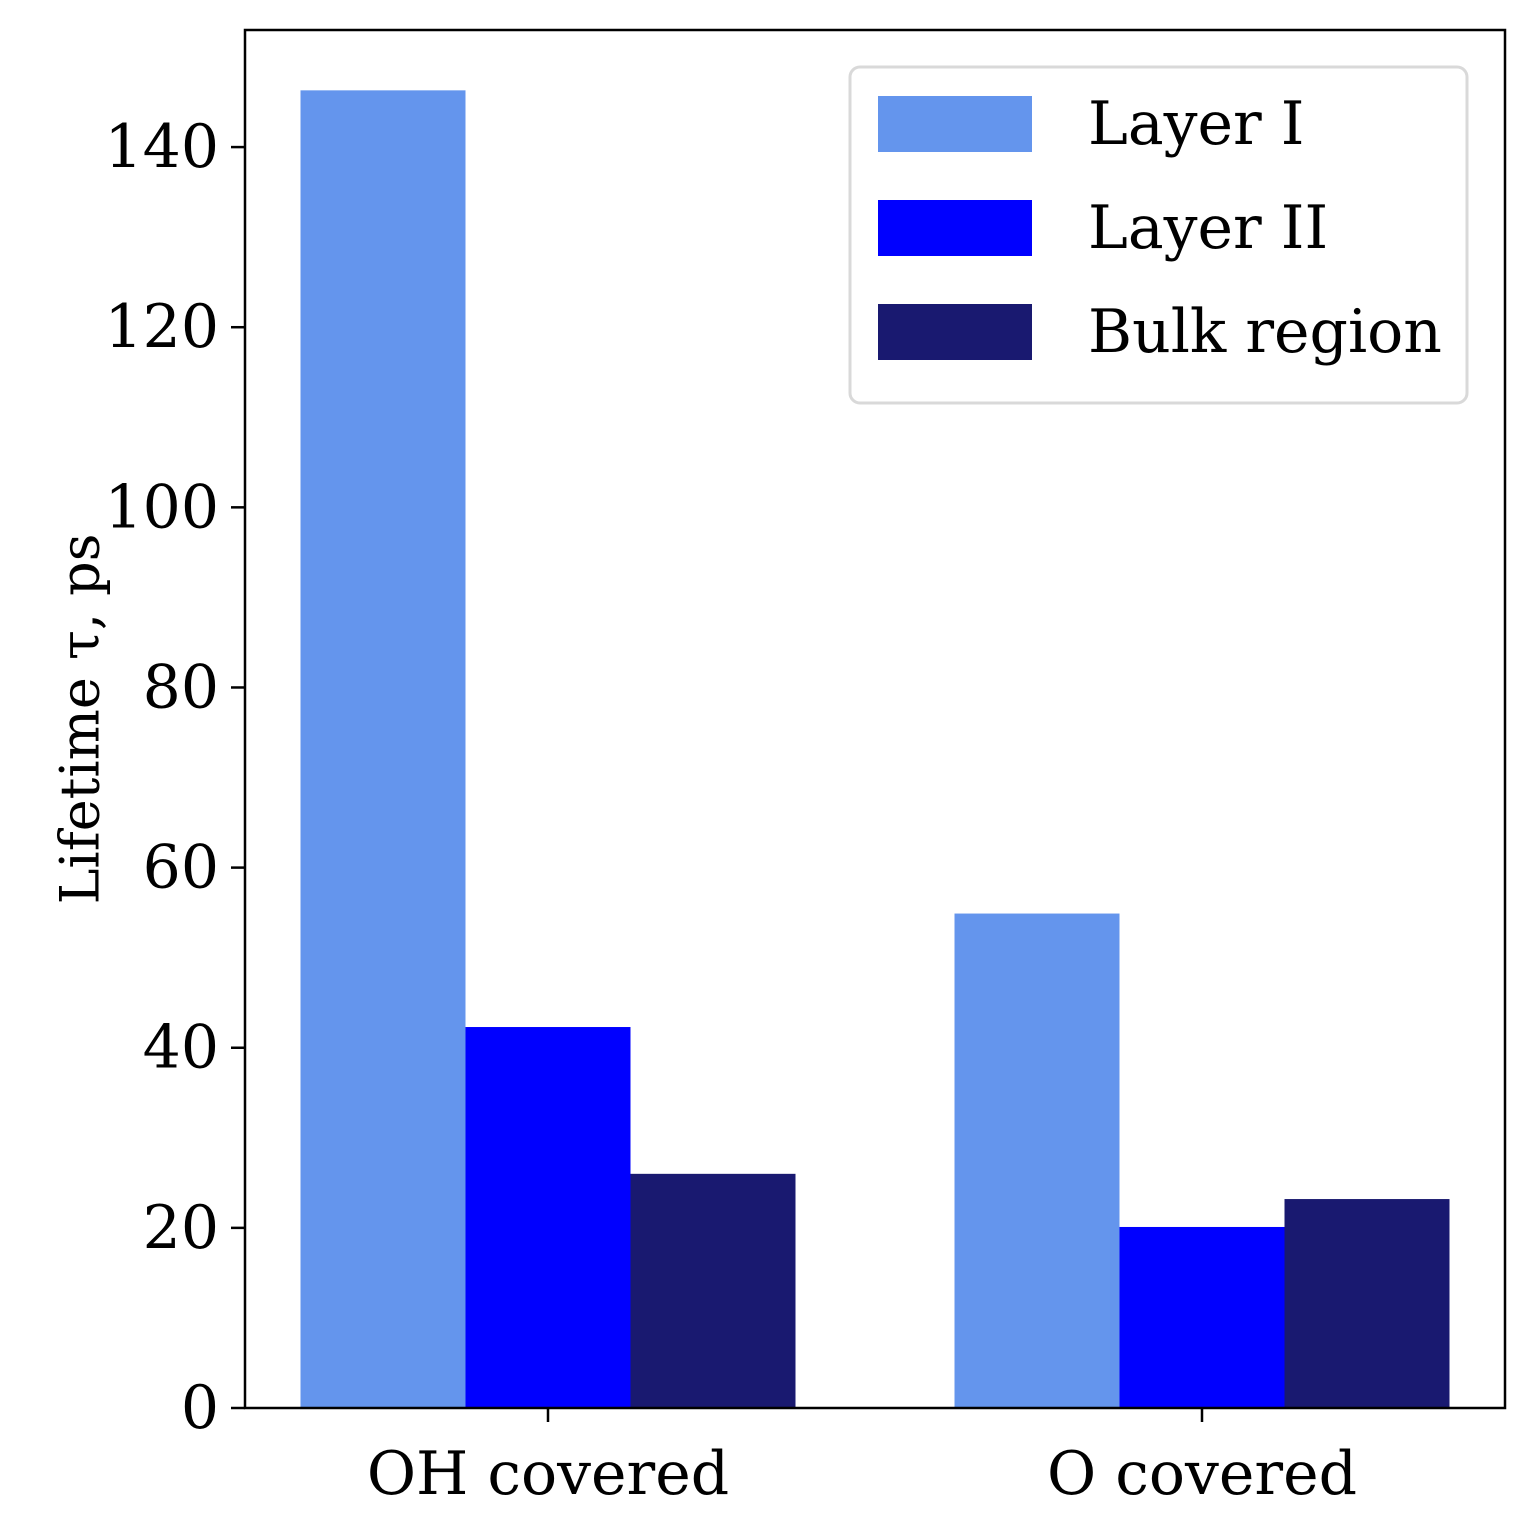 This screenshot has height=1534, width=1534. I want to click on legend-swatch-bulk-region, so click(955, 332).